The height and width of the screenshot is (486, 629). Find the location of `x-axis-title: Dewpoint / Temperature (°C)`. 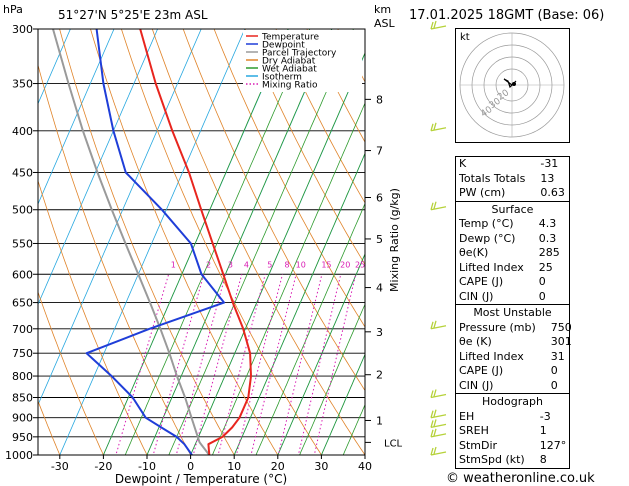

x-axis-title: Dewpoint / Temperature (°C) is located at coordinates (201, 479).